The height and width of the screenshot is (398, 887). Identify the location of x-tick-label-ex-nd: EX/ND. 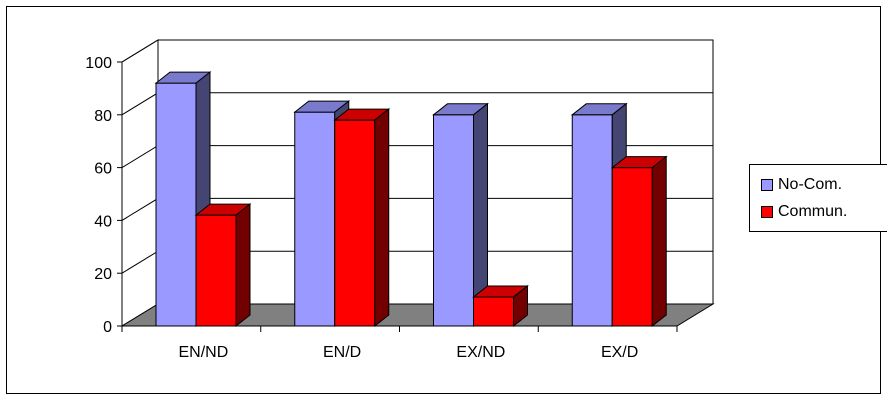
(480, 352).